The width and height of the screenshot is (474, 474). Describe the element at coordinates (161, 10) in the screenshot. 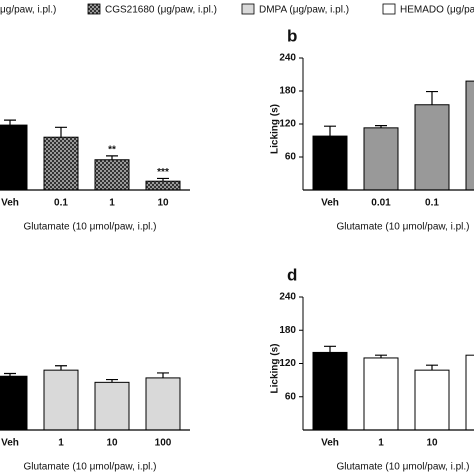

I see `legend-label: CGS21680 (μg/paw, i.pl.)` at that location.